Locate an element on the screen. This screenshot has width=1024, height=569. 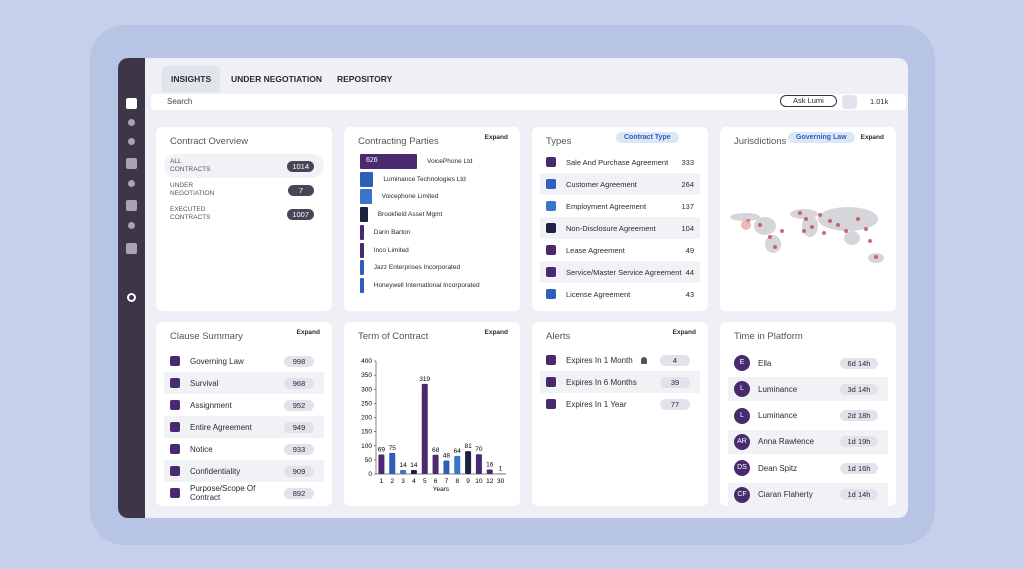
avatar: CF is located at coordinates (742, 494).